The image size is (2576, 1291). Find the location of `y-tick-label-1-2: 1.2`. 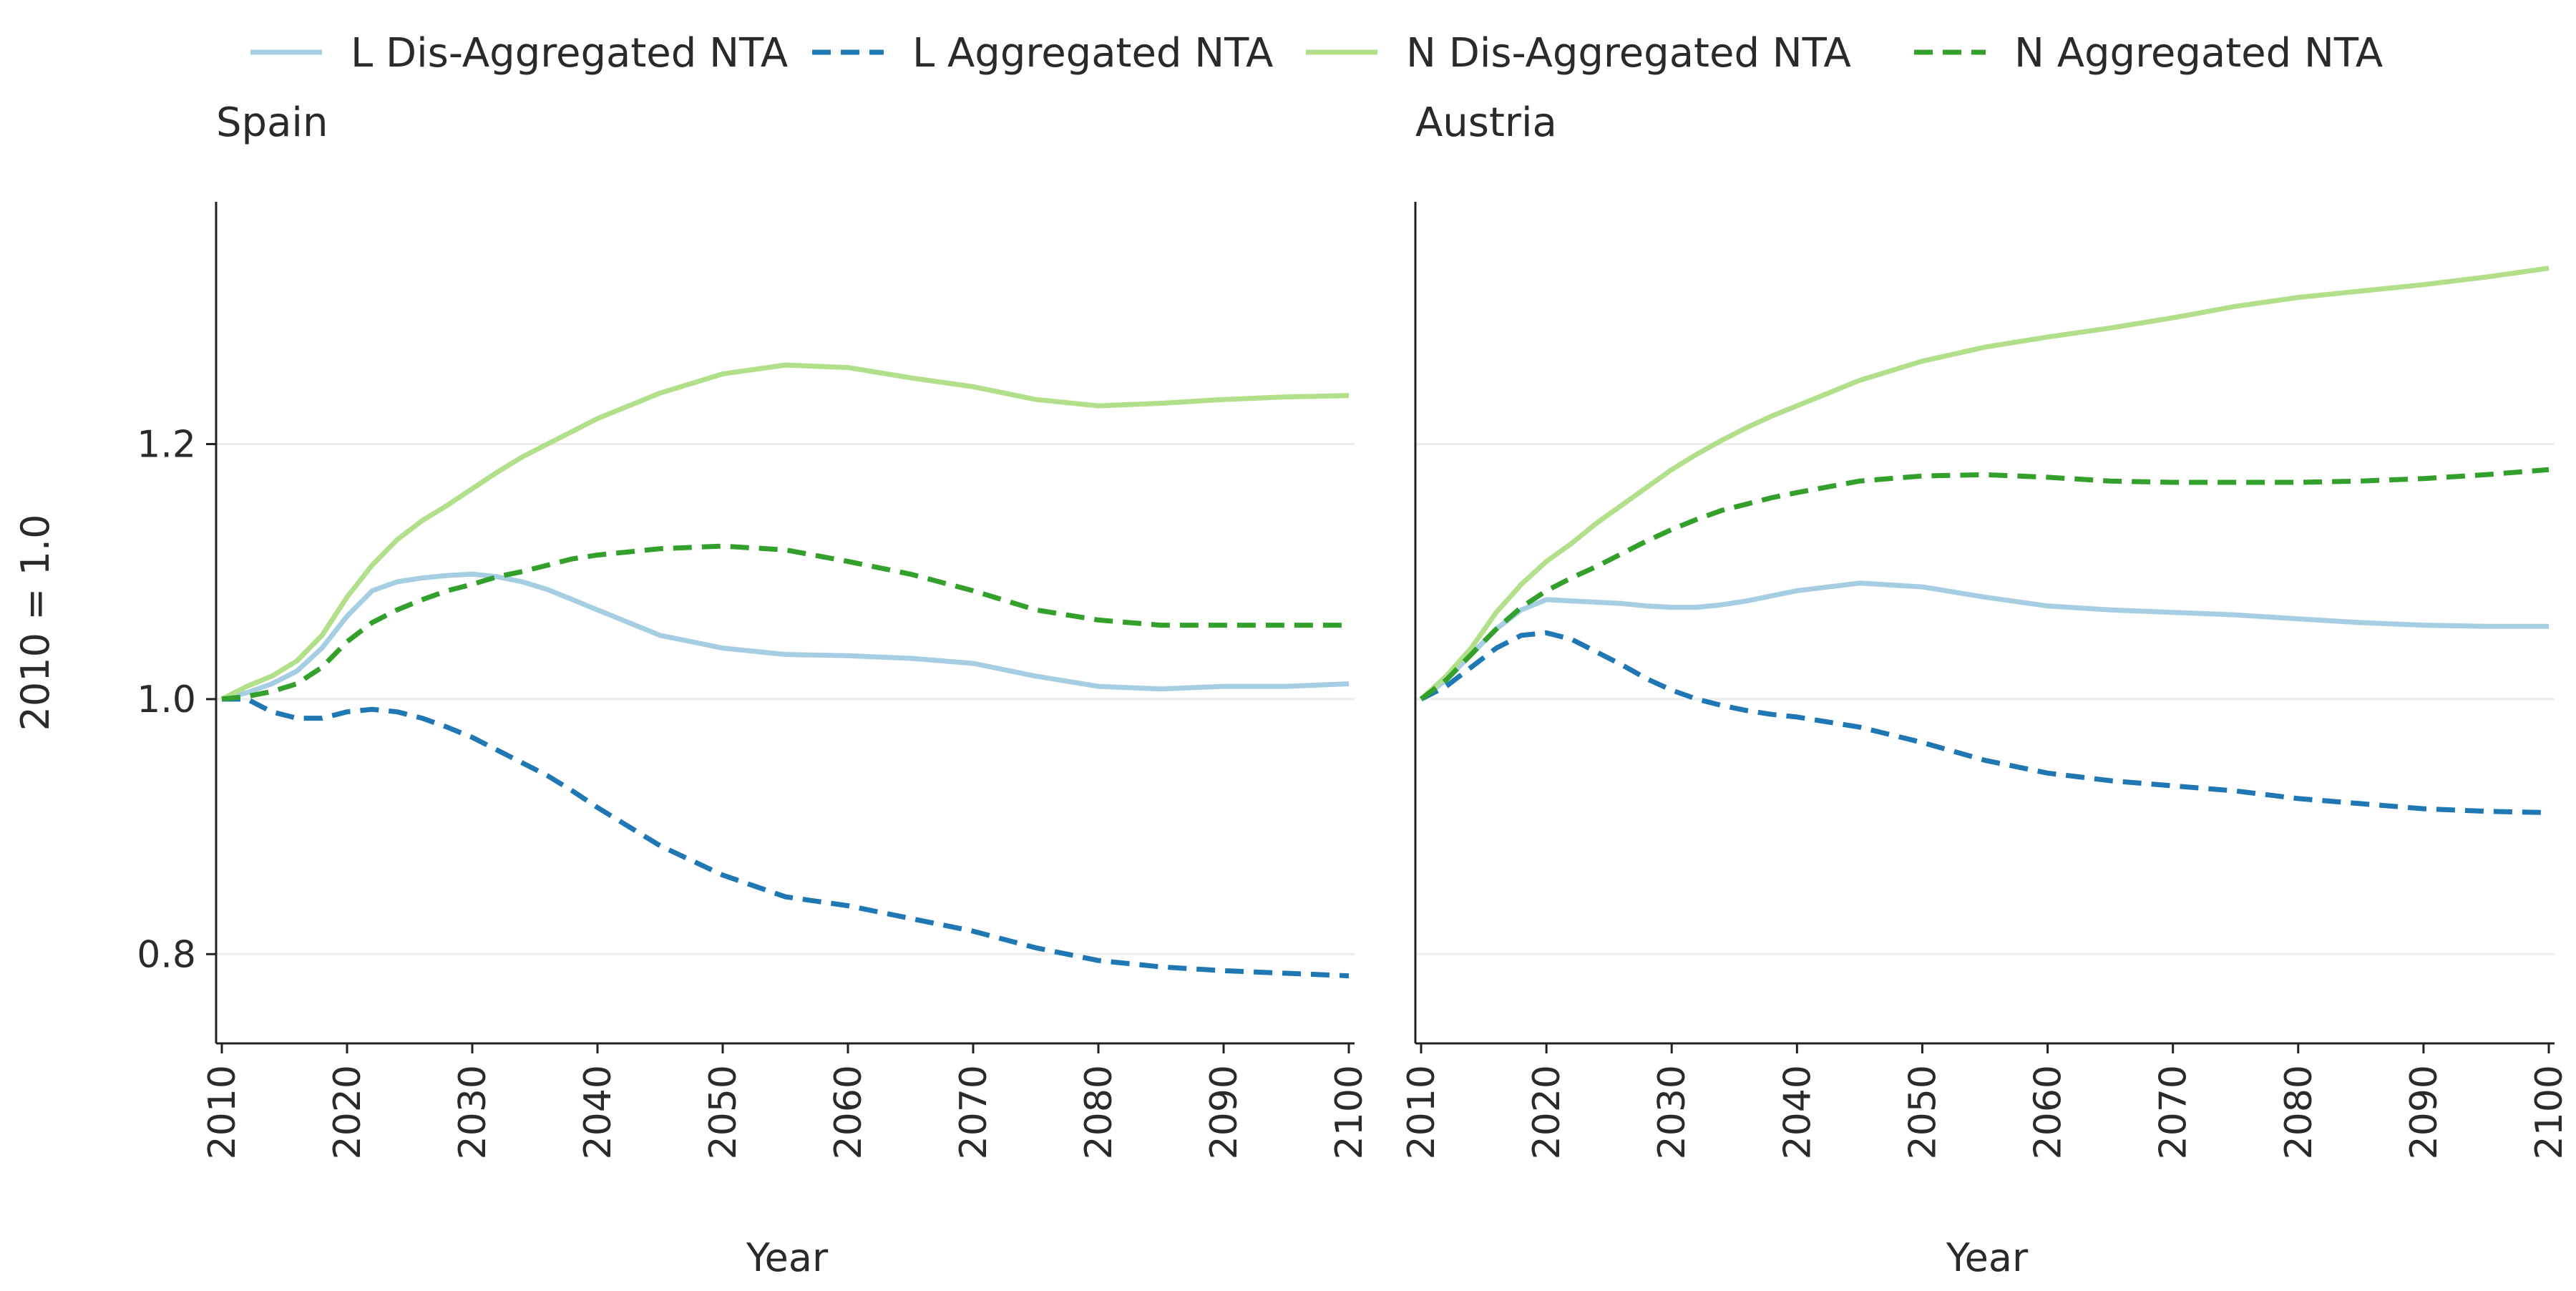

y-tick-label-1-2: 1.2 is located at coordinates (166, 445).